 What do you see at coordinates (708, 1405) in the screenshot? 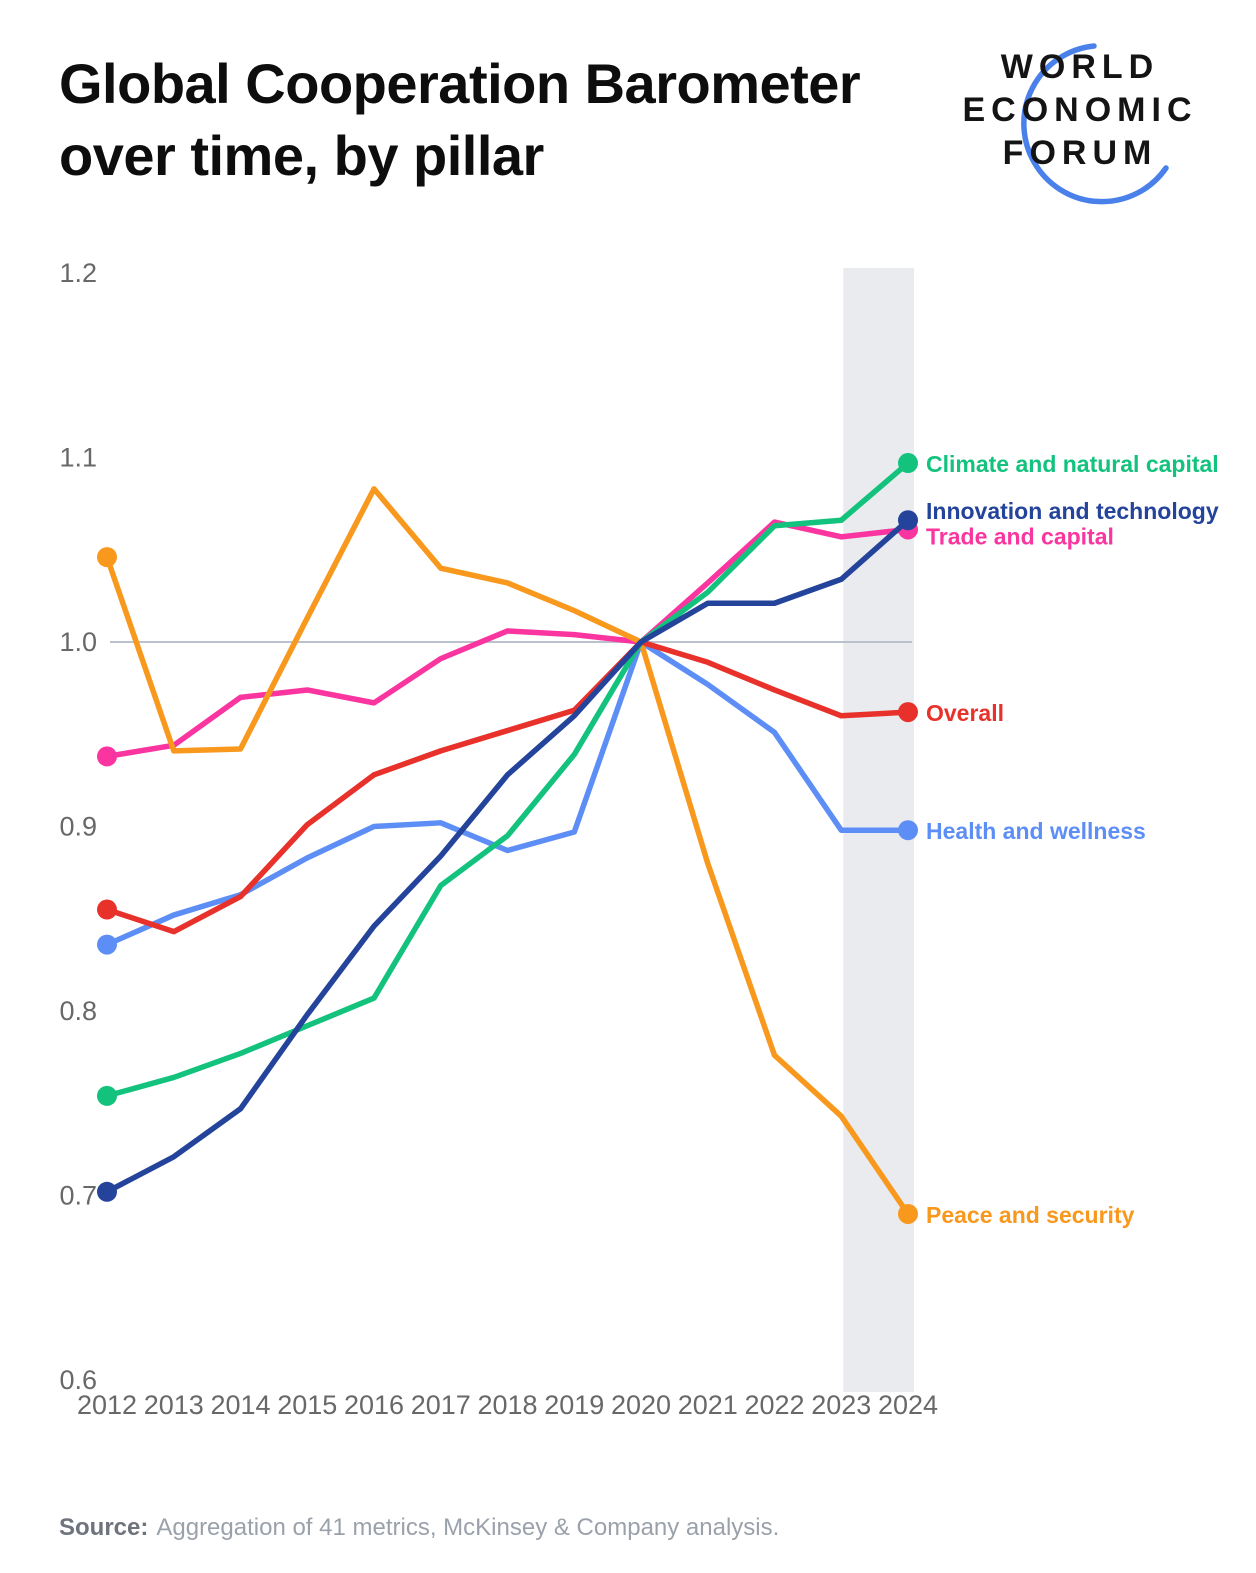
I see `x-axis-tick-label-2021: 2021` at bounding box center [708, 1405].